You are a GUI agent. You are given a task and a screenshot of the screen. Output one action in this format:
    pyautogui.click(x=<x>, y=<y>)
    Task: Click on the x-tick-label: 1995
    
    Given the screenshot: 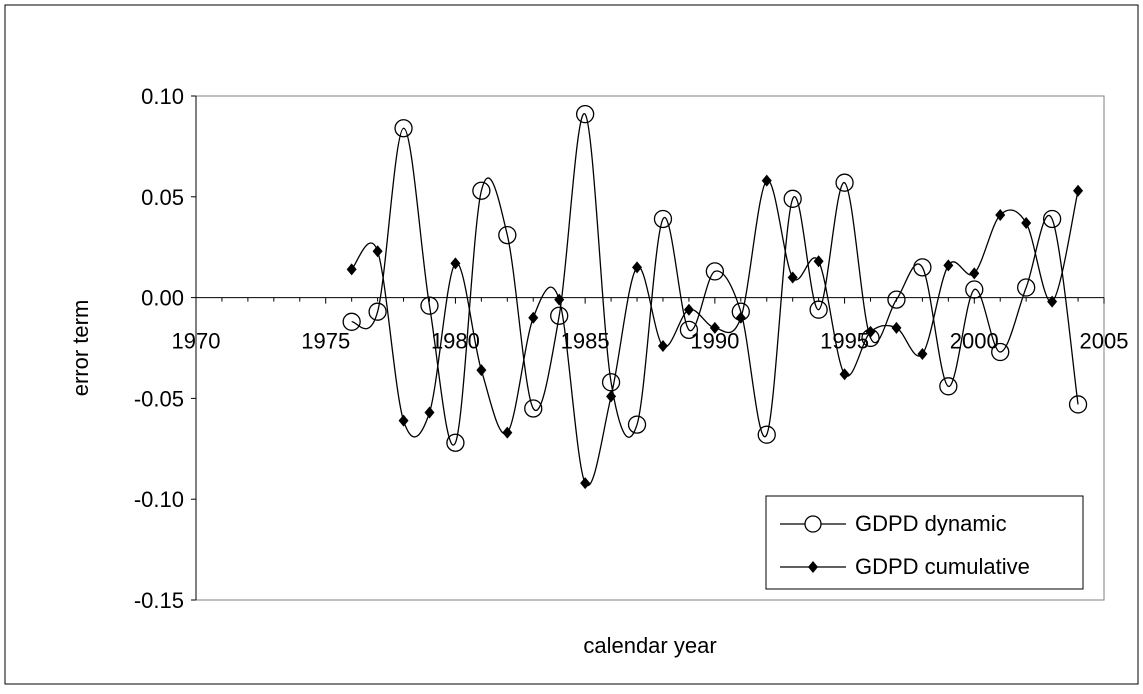 What is the action you would take?
    pyautogui.click(x=844, y=341)
    